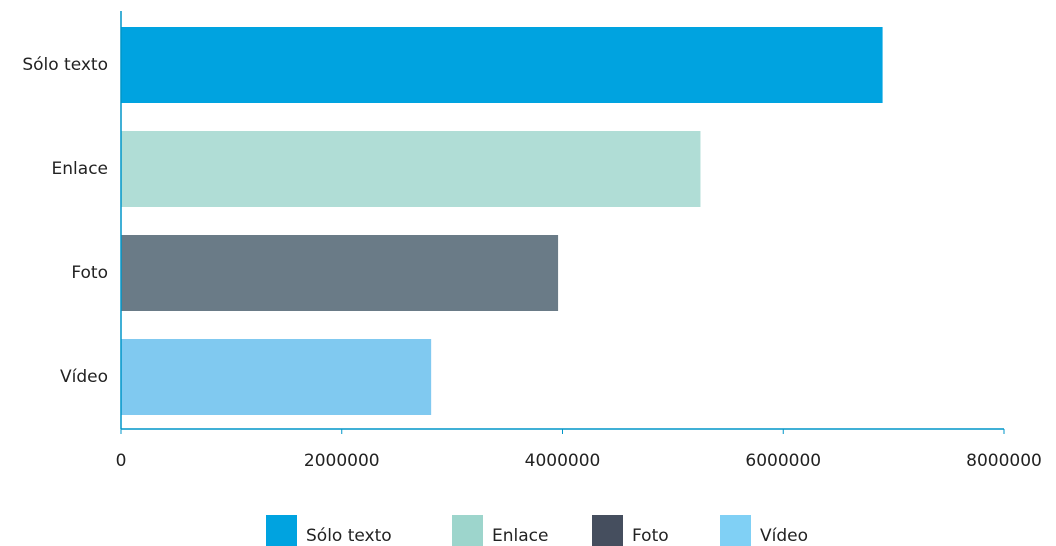 Image resolution: width=1056 pixels, height=546 pixels. Describe the element at coordinates (84, 377) in the screenshot. I see `y-tick-label: Vídeo` at that location.